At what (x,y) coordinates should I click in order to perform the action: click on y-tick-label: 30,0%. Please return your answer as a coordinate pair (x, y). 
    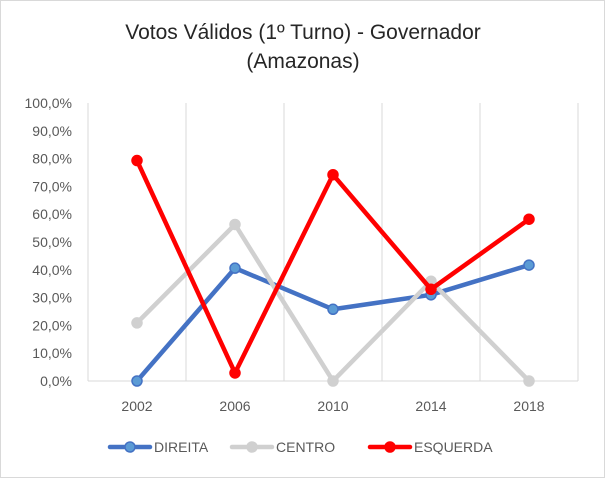
    Looking at the image, I should click on (52, 298).